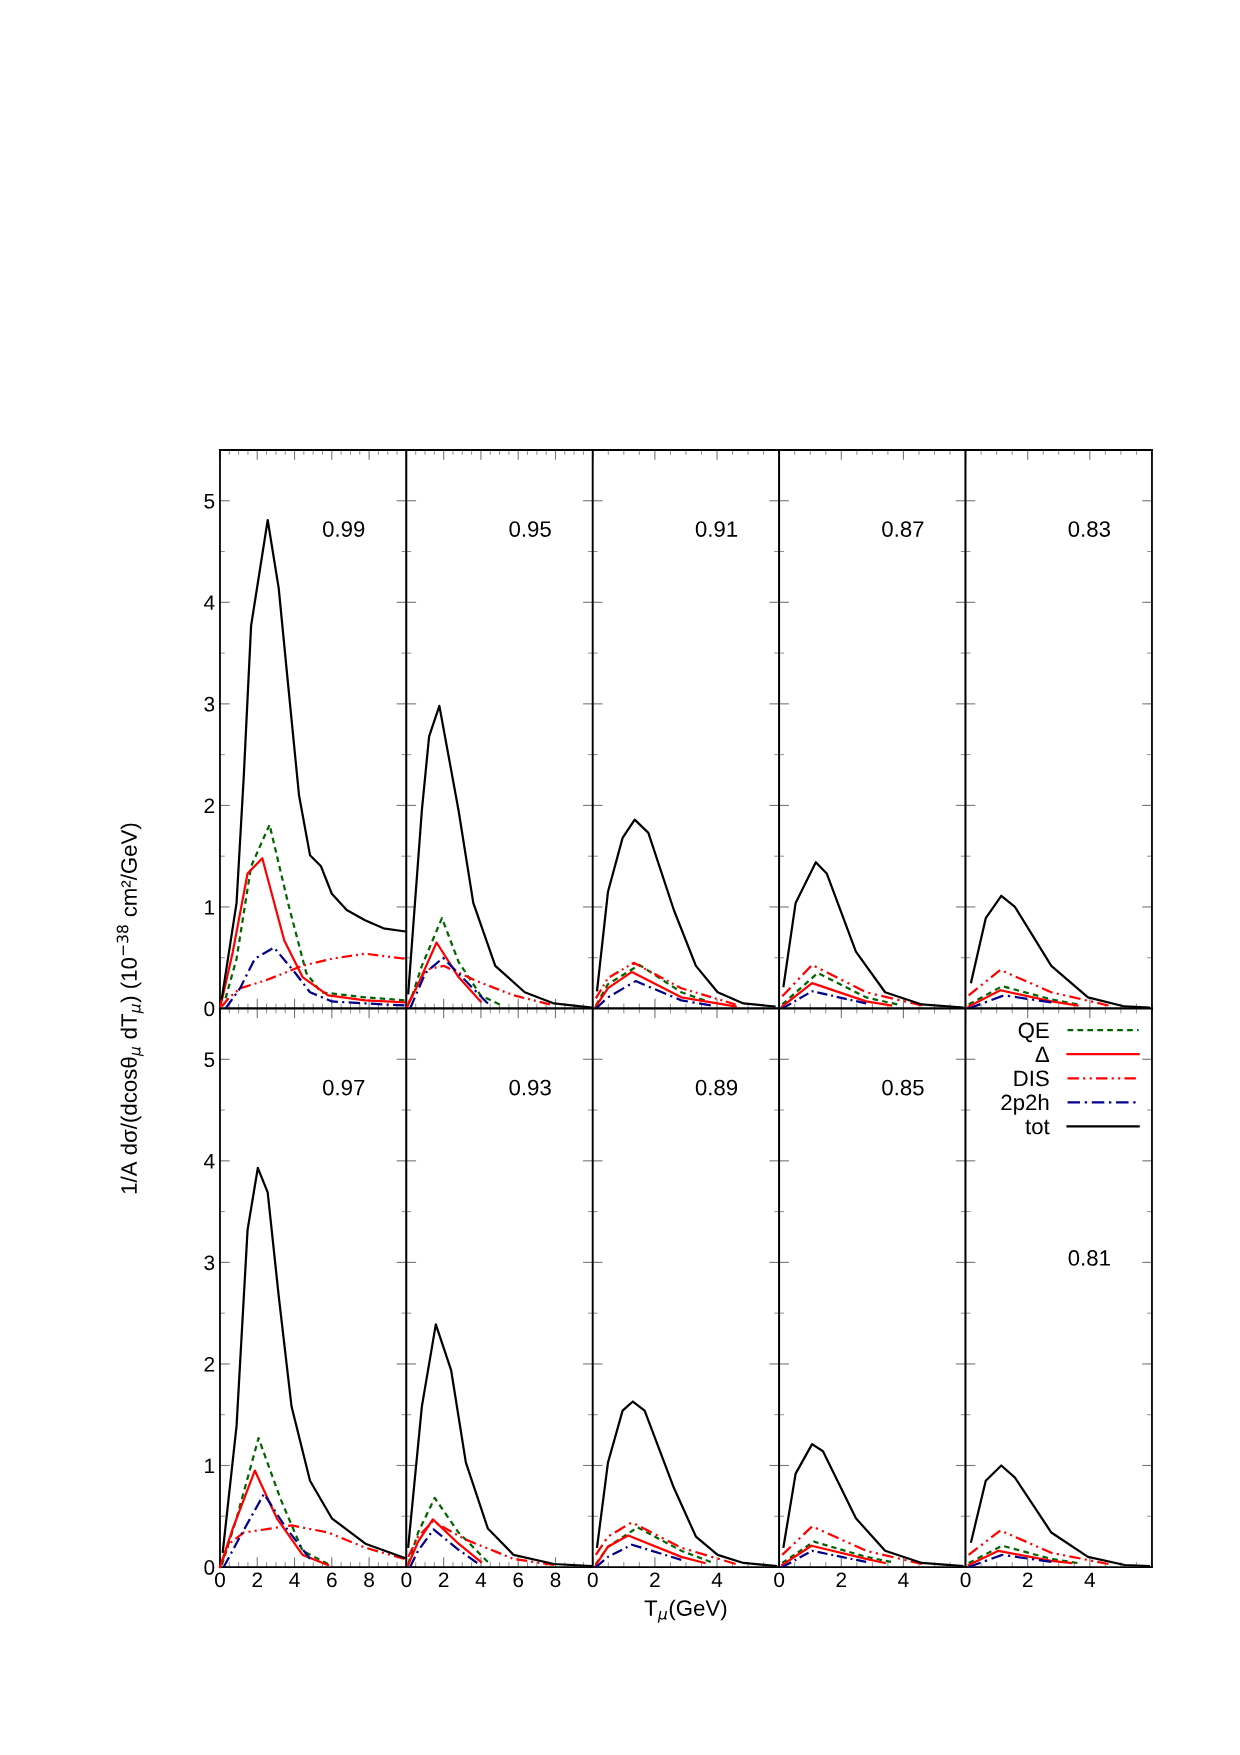  Describe the element at coordinates (1042, 1054) in the screenshot. I see `legend-label: Δ` at that location.